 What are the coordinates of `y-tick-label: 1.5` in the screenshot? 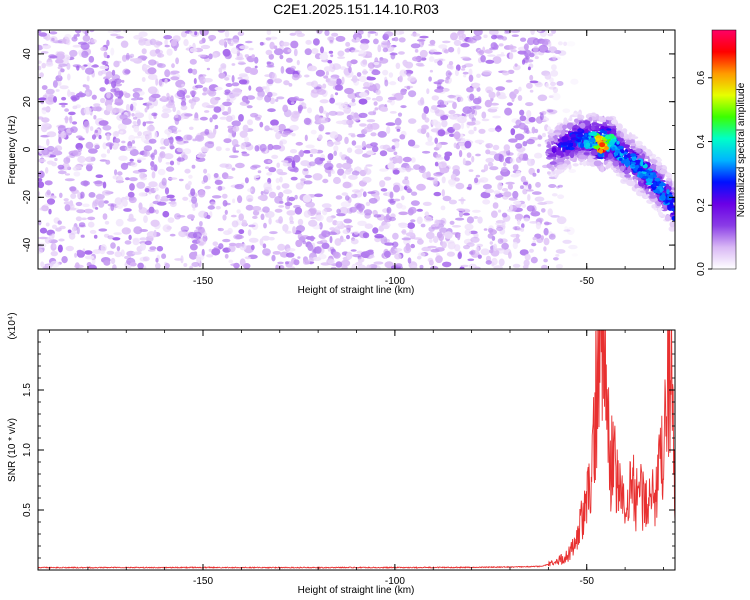 It's located at (27, 390).